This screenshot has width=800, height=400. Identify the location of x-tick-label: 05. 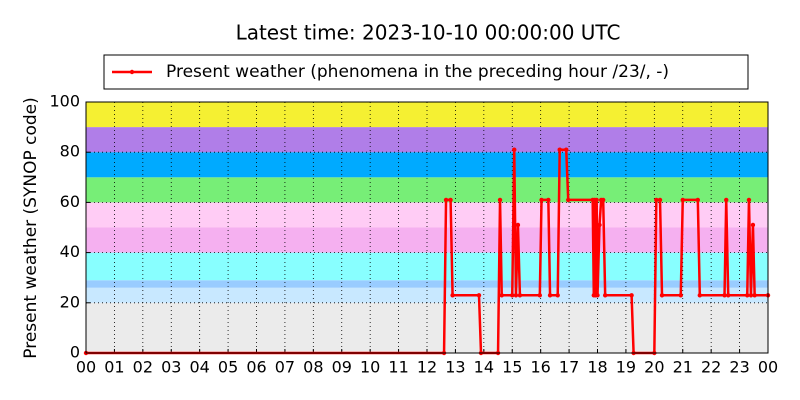
(228, 367).